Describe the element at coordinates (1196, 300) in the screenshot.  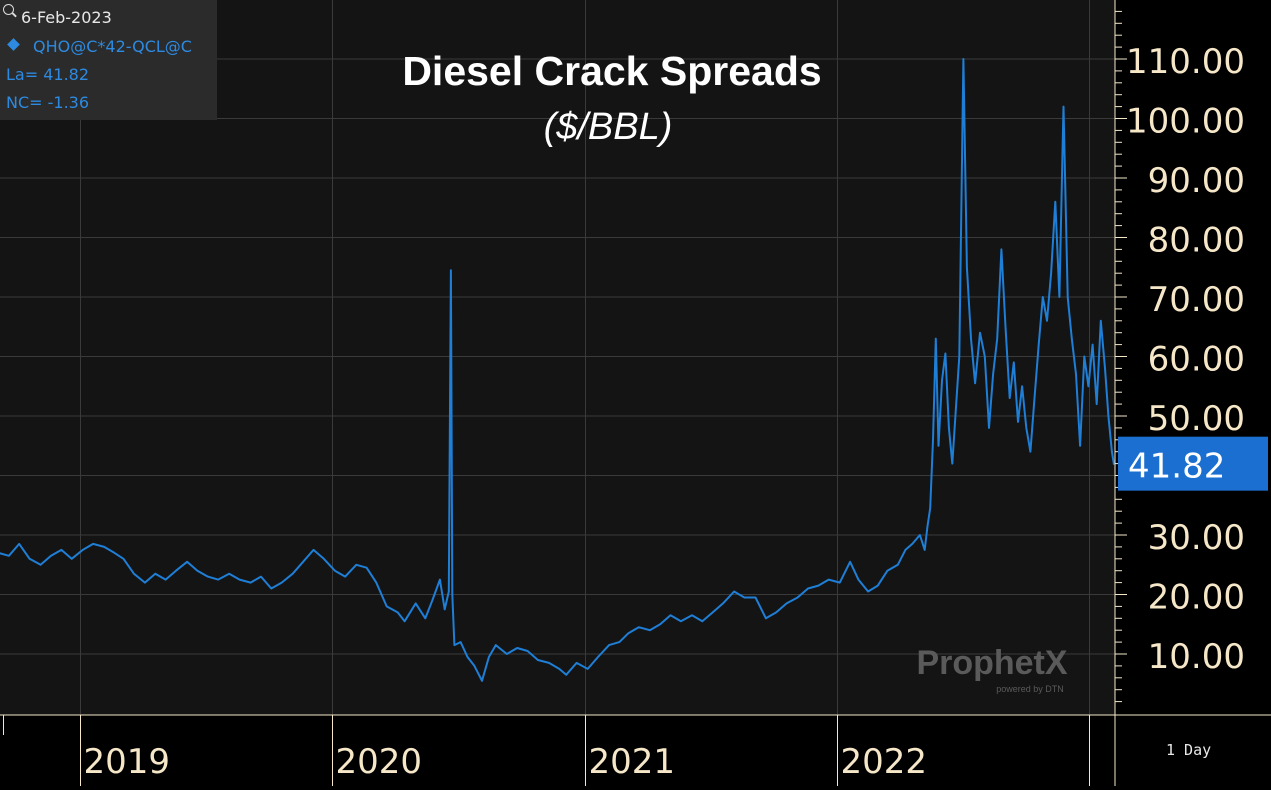
I see `price-tick-label: 70.00` at that location.